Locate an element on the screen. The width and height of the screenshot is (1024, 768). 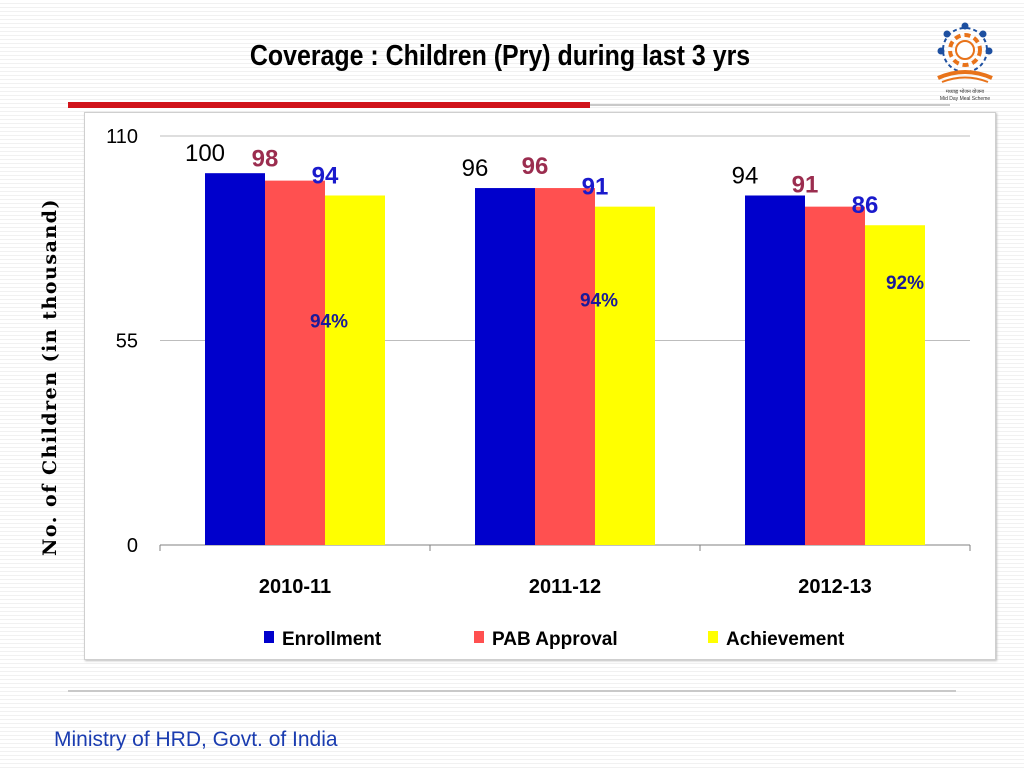
y-tick-label: 55 is located at coordinates (127, 342).